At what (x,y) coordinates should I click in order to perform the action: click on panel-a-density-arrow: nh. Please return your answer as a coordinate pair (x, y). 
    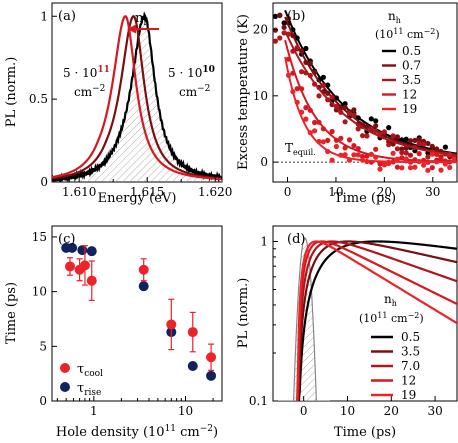
    Looking at the image, I should click on (143, 22).